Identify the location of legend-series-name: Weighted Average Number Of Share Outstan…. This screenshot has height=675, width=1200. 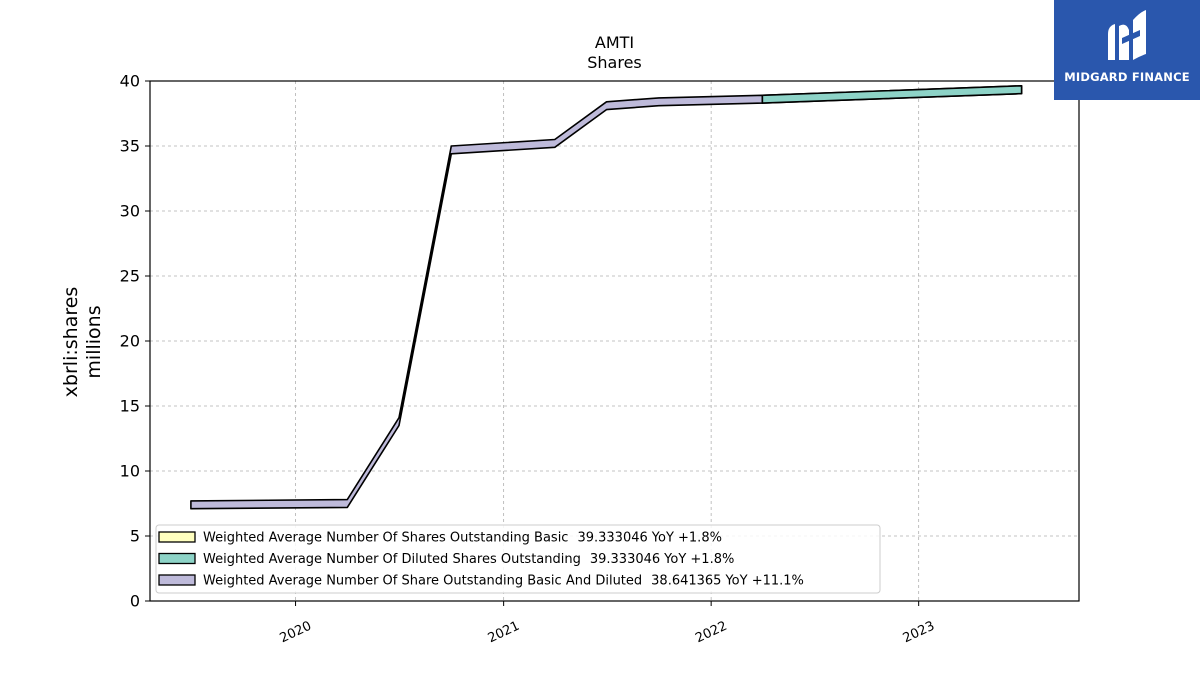
(422, 581).